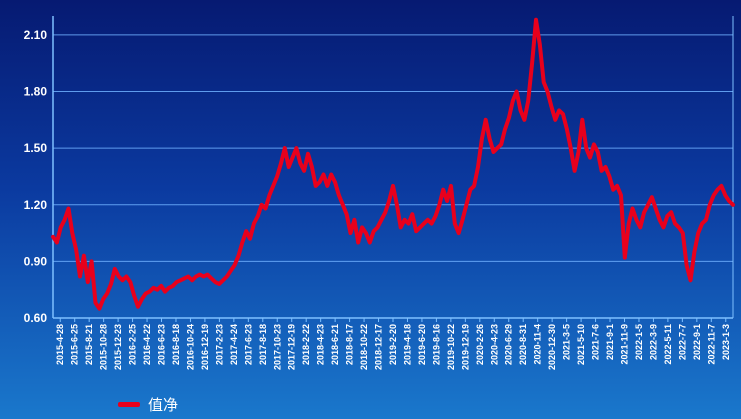  I want to click on x-tick-label: 2015-10-28, so click(104, 347).